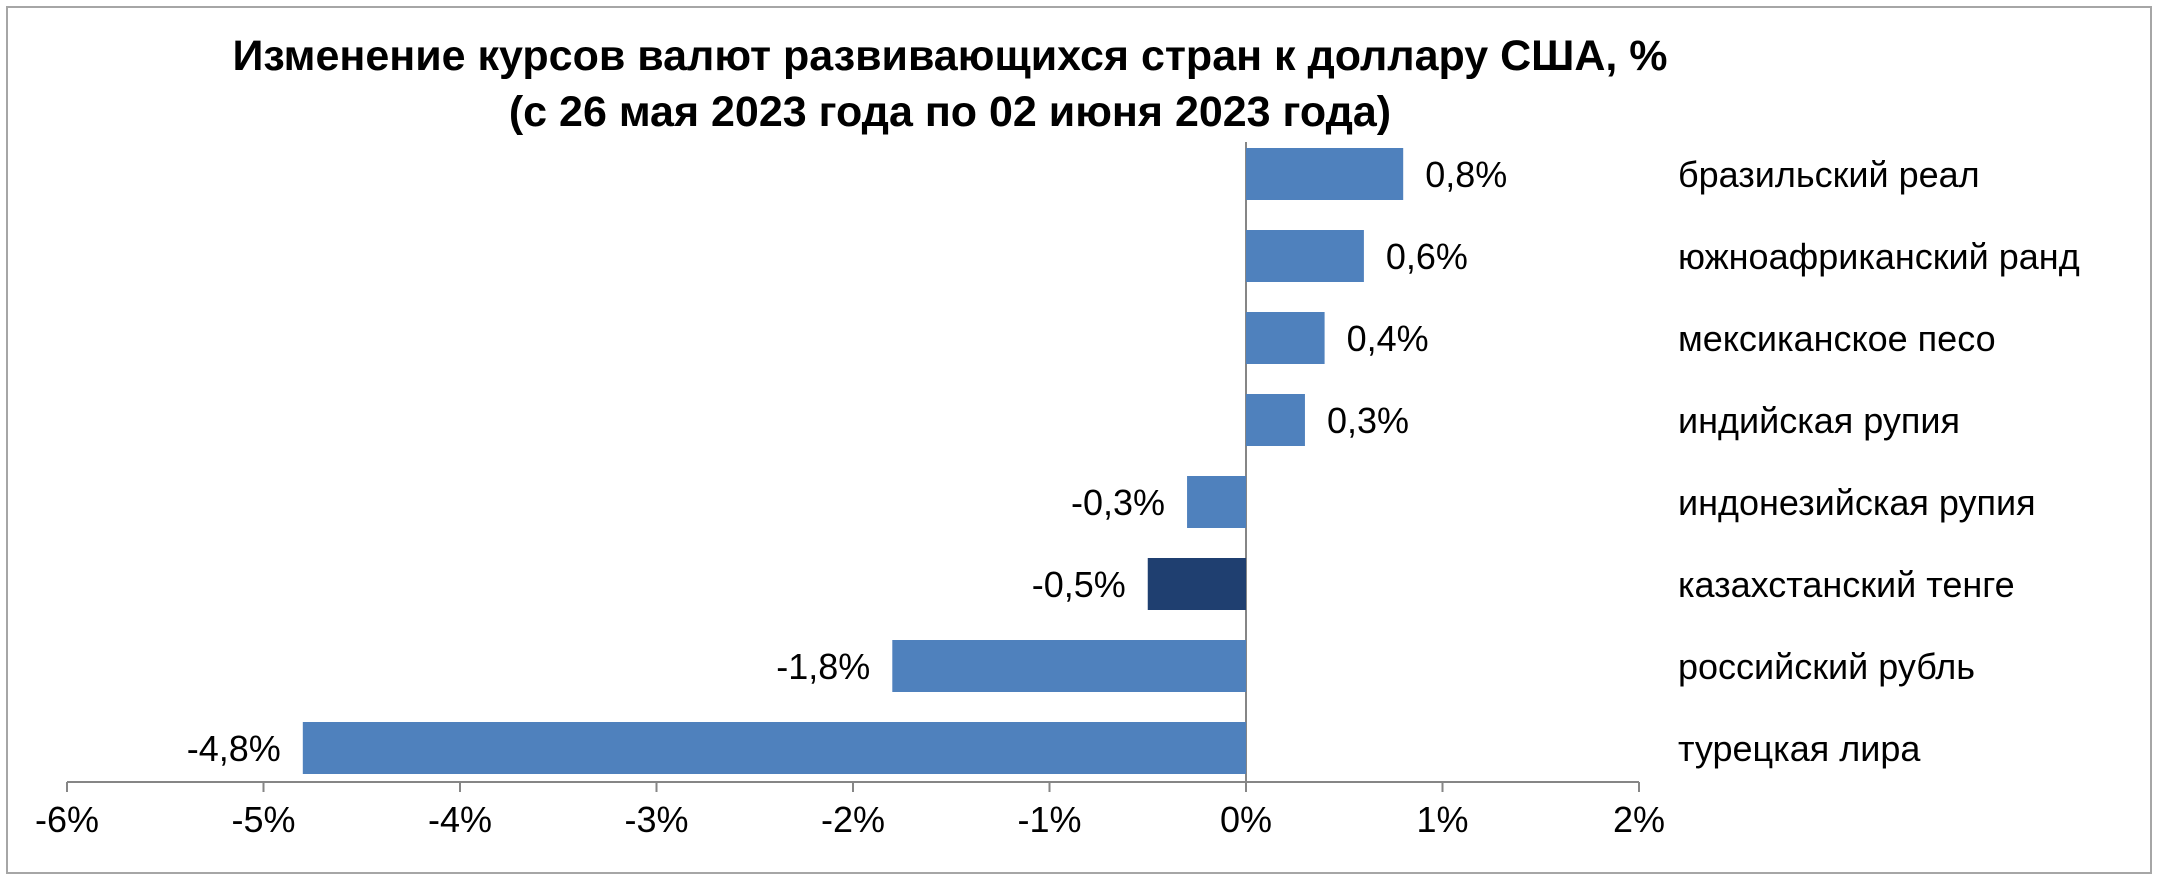 This screenshot has height=882, width=2160. What do you see at coordinates (1427, 256) in the screenshot?
I see `value-label: 0,6%` at bounding box center [1427, 256].